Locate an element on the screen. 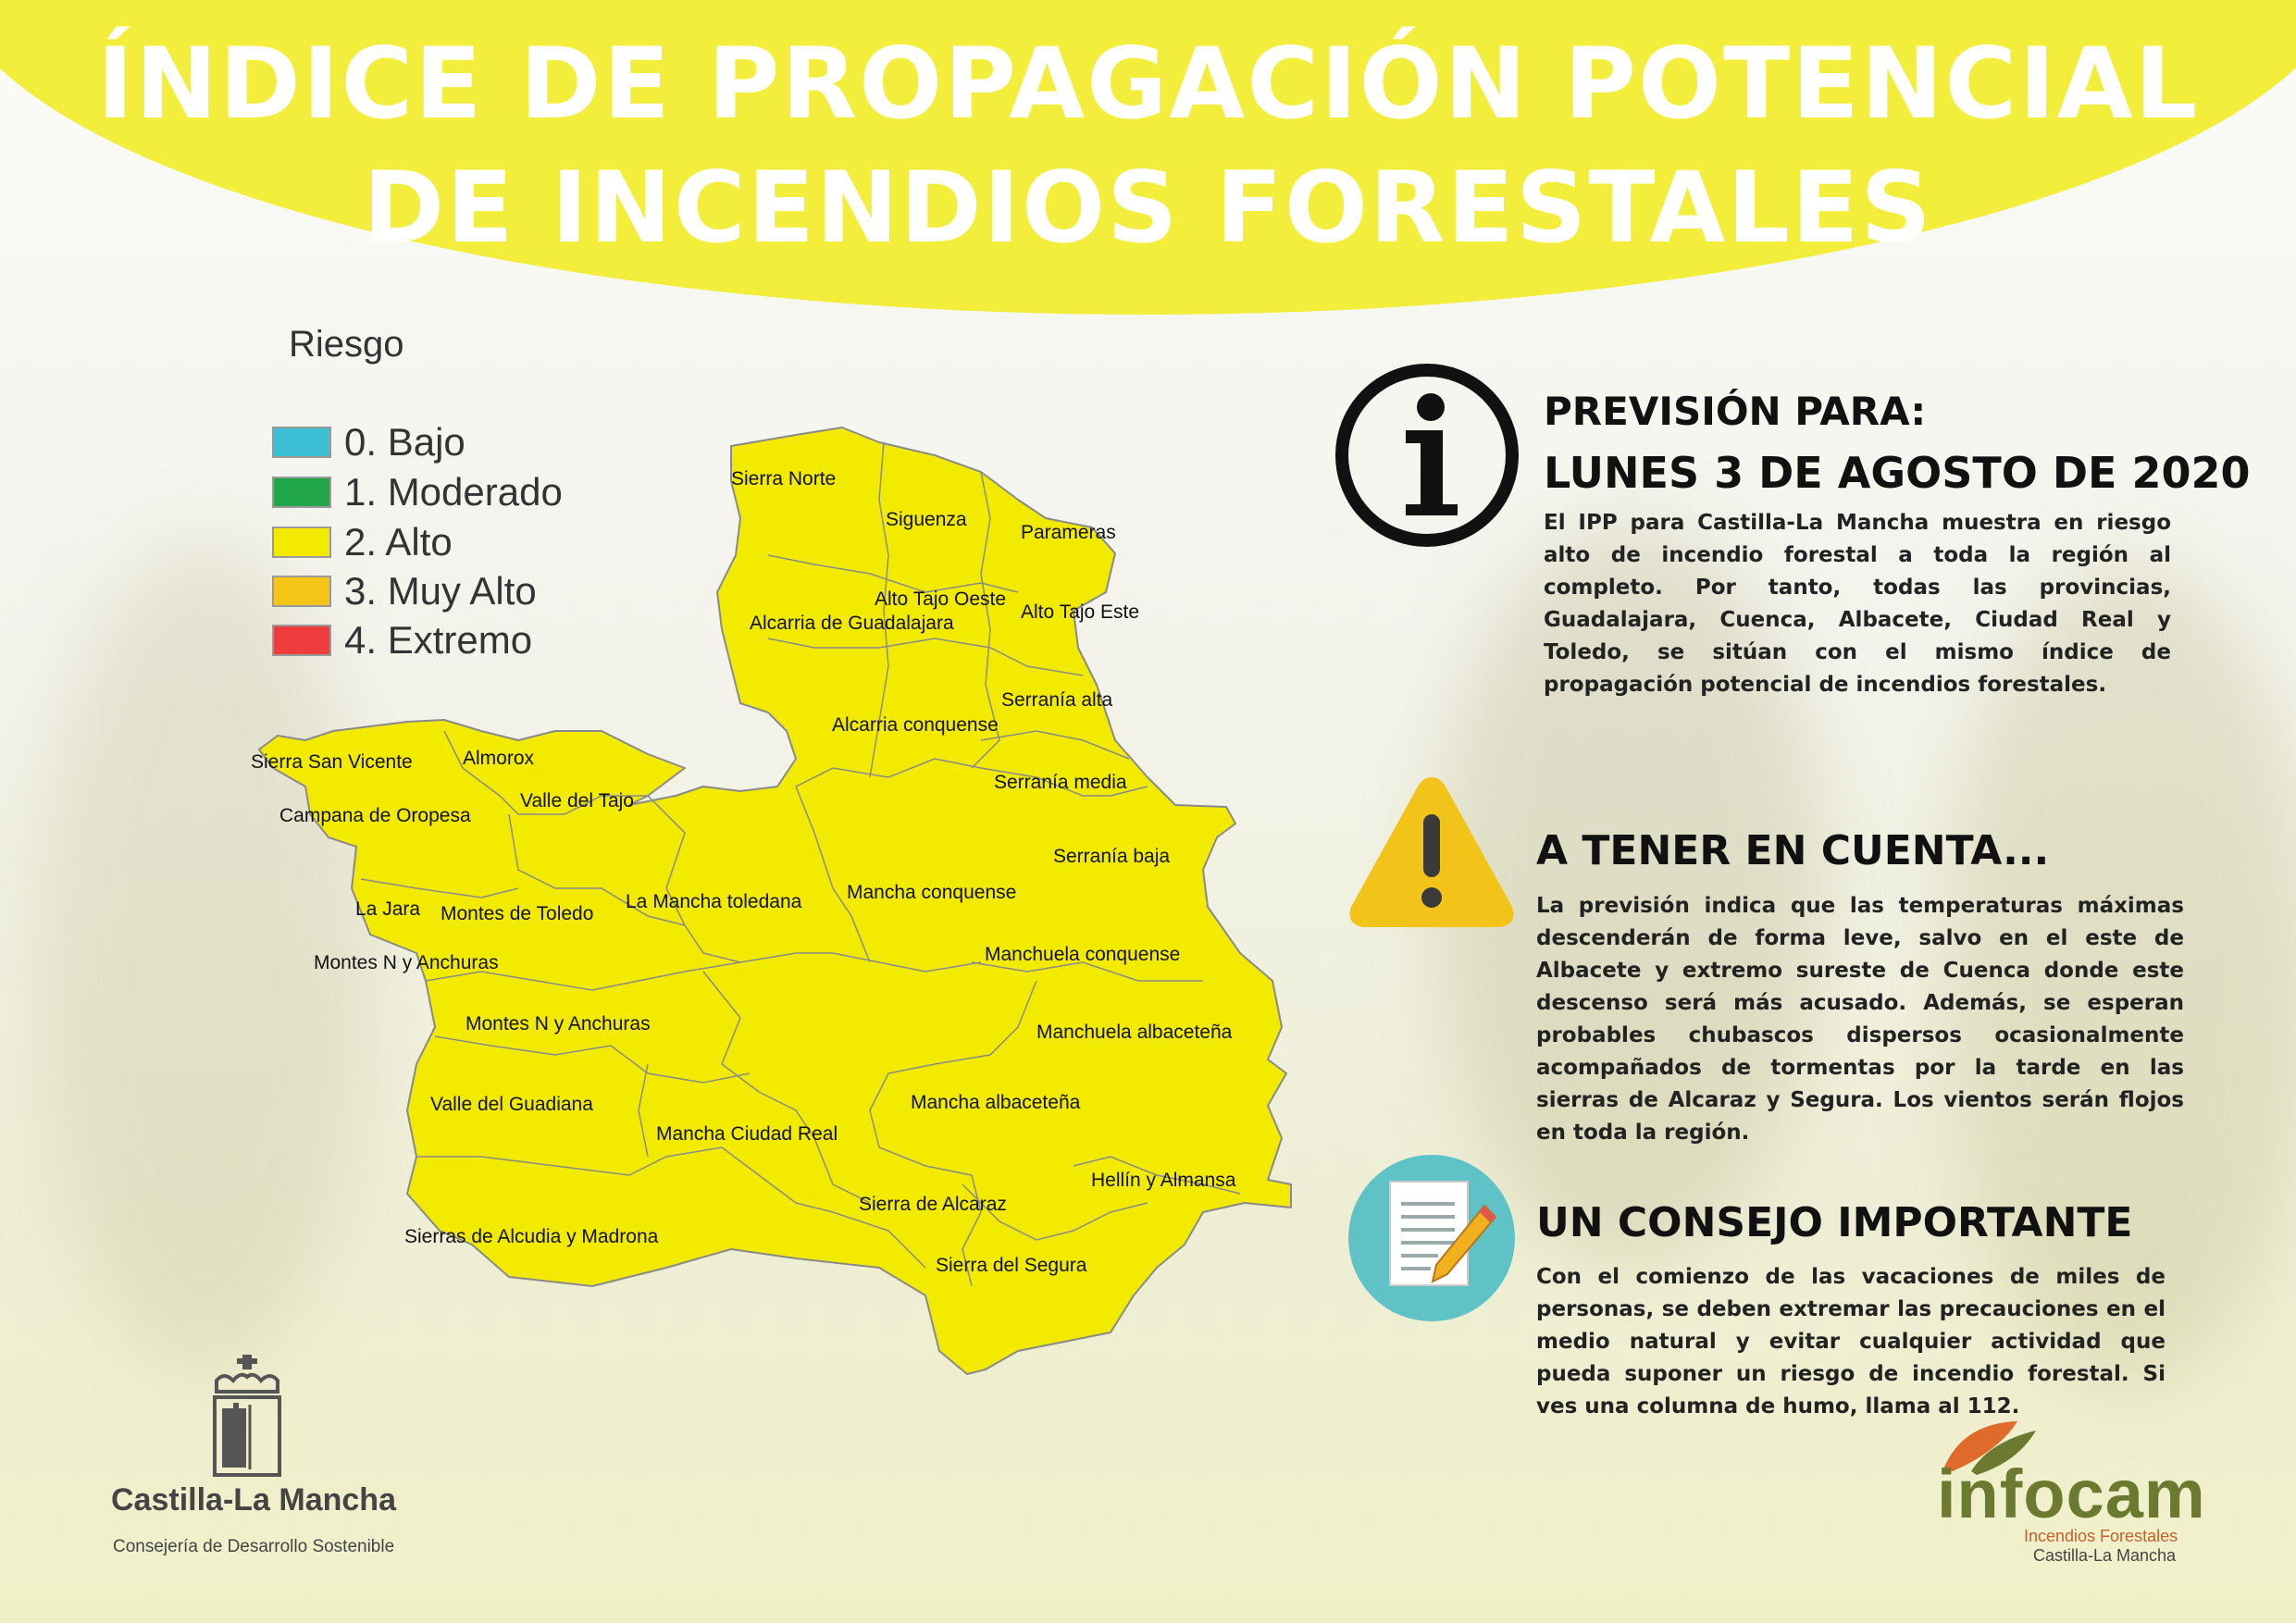 This screenshot has width=2296, height=1623. region-label: Serranía baja is located at coordinates (1112, 856).